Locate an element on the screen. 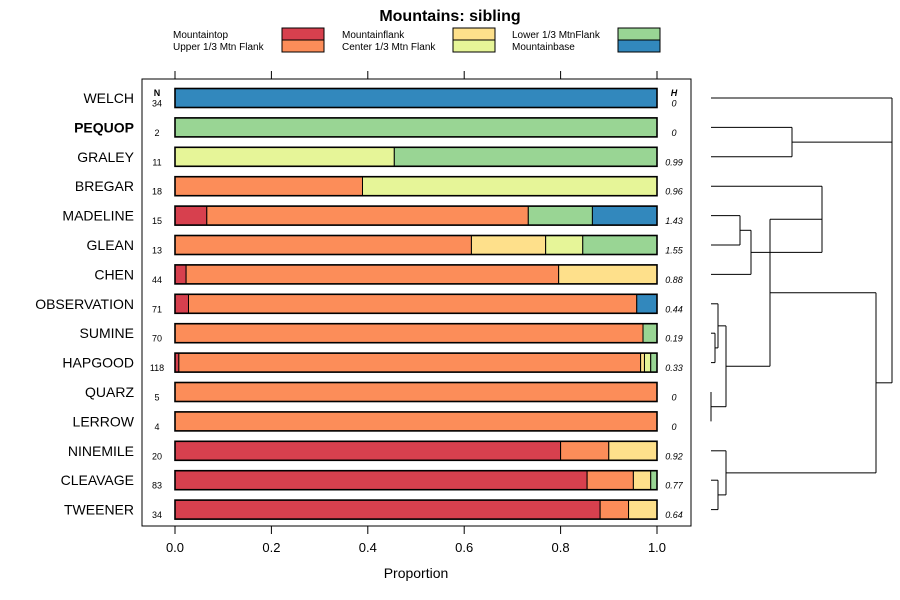 The width and height of the screenshot is (900, 600). h-value: 0.92 is located at coordinates (674, 456).